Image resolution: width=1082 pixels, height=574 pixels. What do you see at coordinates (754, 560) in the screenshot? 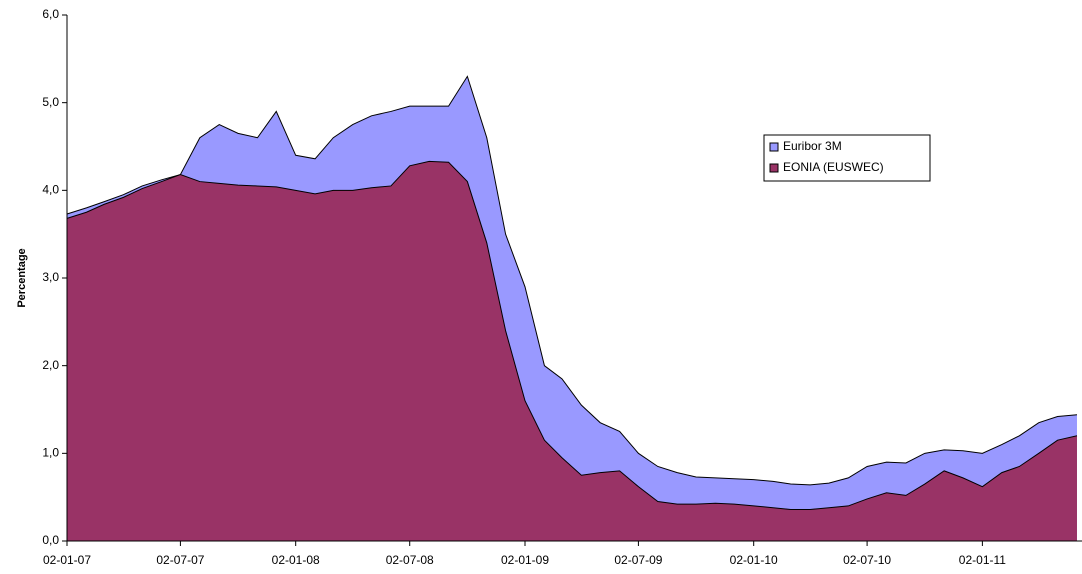
I see `x-tick-label: 02-01-10` at bounding box center [754, 560].